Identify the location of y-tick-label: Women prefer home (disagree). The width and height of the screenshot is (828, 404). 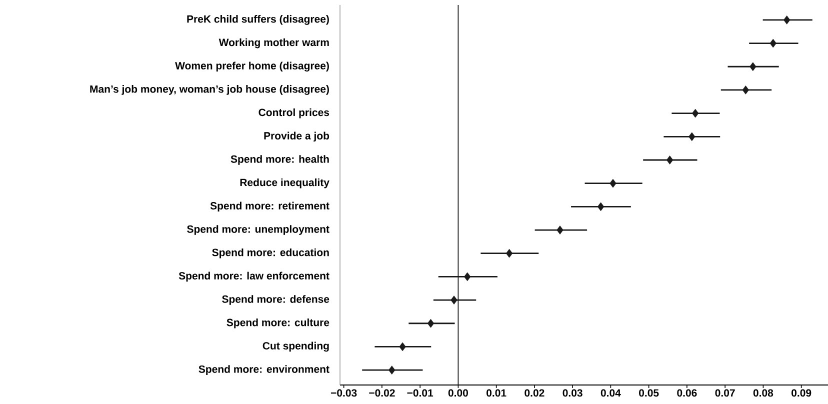
(252, 67).